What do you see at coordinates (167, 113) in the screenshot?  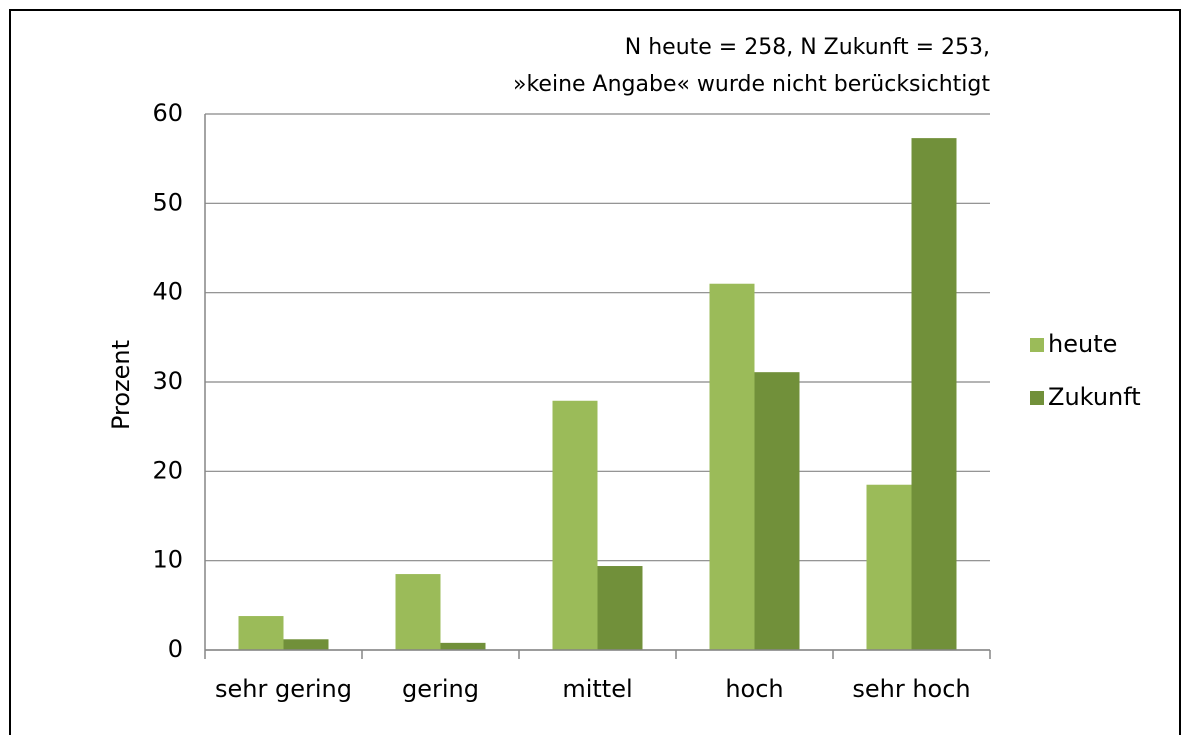 I see `y-tick-label: 60` at bounding box center [167, 113].